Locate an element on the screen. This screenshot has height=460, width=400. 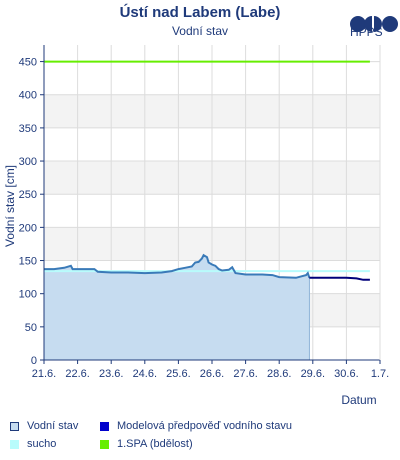
x-tick-label: 27.6. is located at coordinates (245, 374).